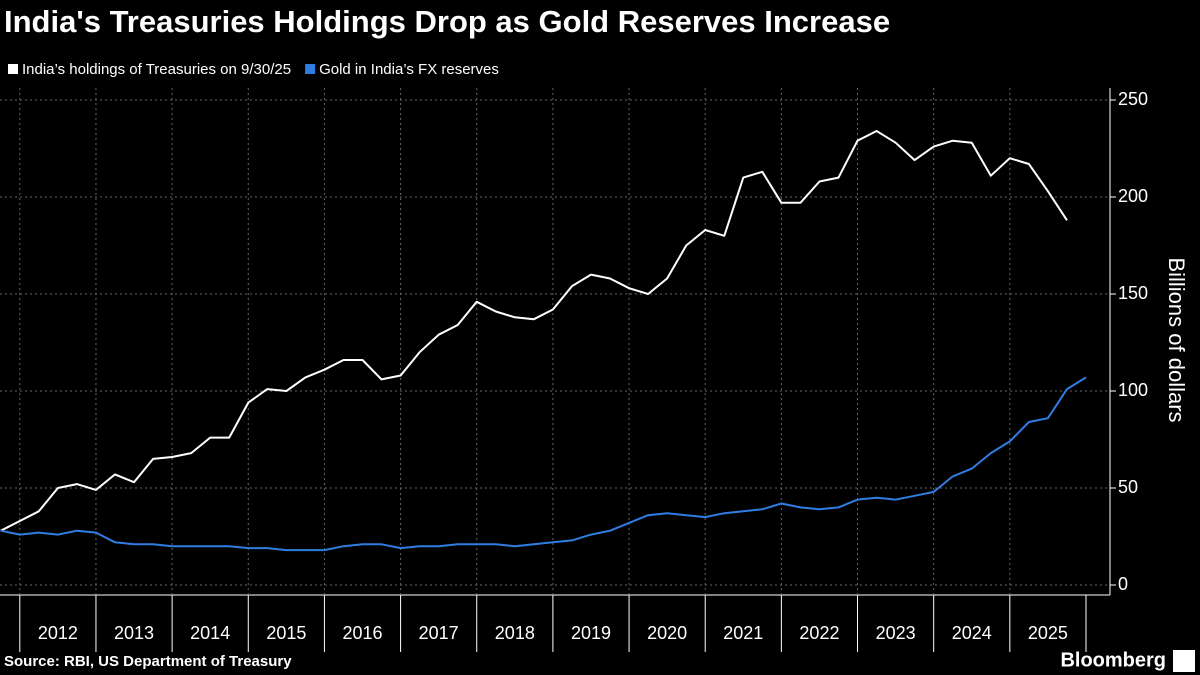  Describe the element at coordinates (1113, 660) in the screenshot. I see `brand: Bloomberg` at that location.